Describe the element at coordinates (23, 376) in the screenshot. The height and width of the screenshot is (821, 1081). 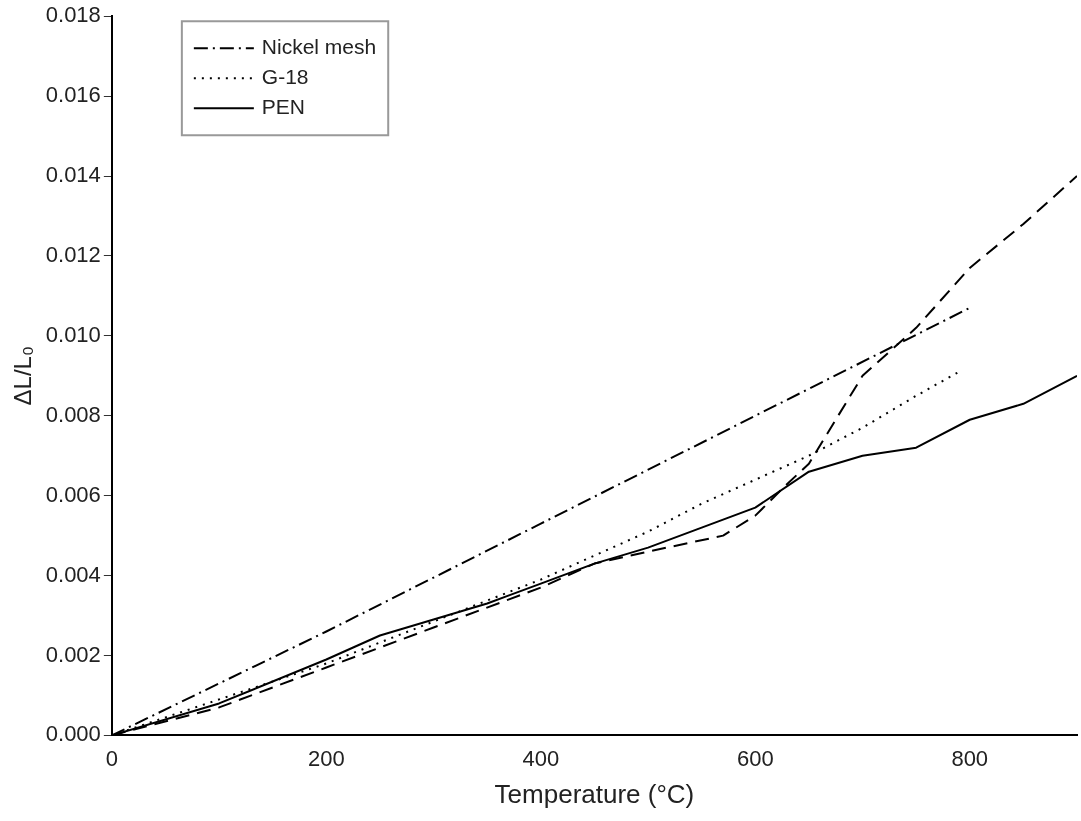
I see `y-axis-title: ΔL/L₀` at that location.